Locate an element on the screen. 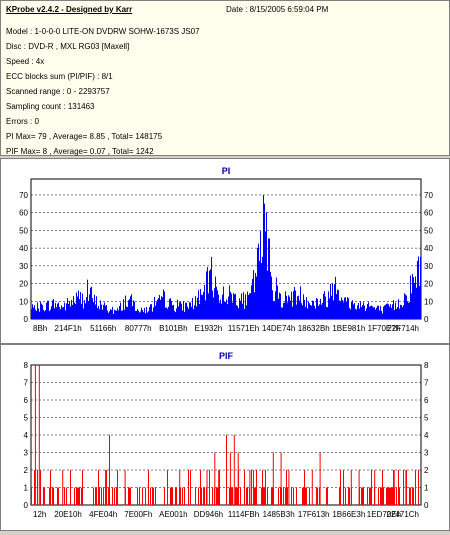  x-tick-label: E1932h is located at coordinates (209, 328).